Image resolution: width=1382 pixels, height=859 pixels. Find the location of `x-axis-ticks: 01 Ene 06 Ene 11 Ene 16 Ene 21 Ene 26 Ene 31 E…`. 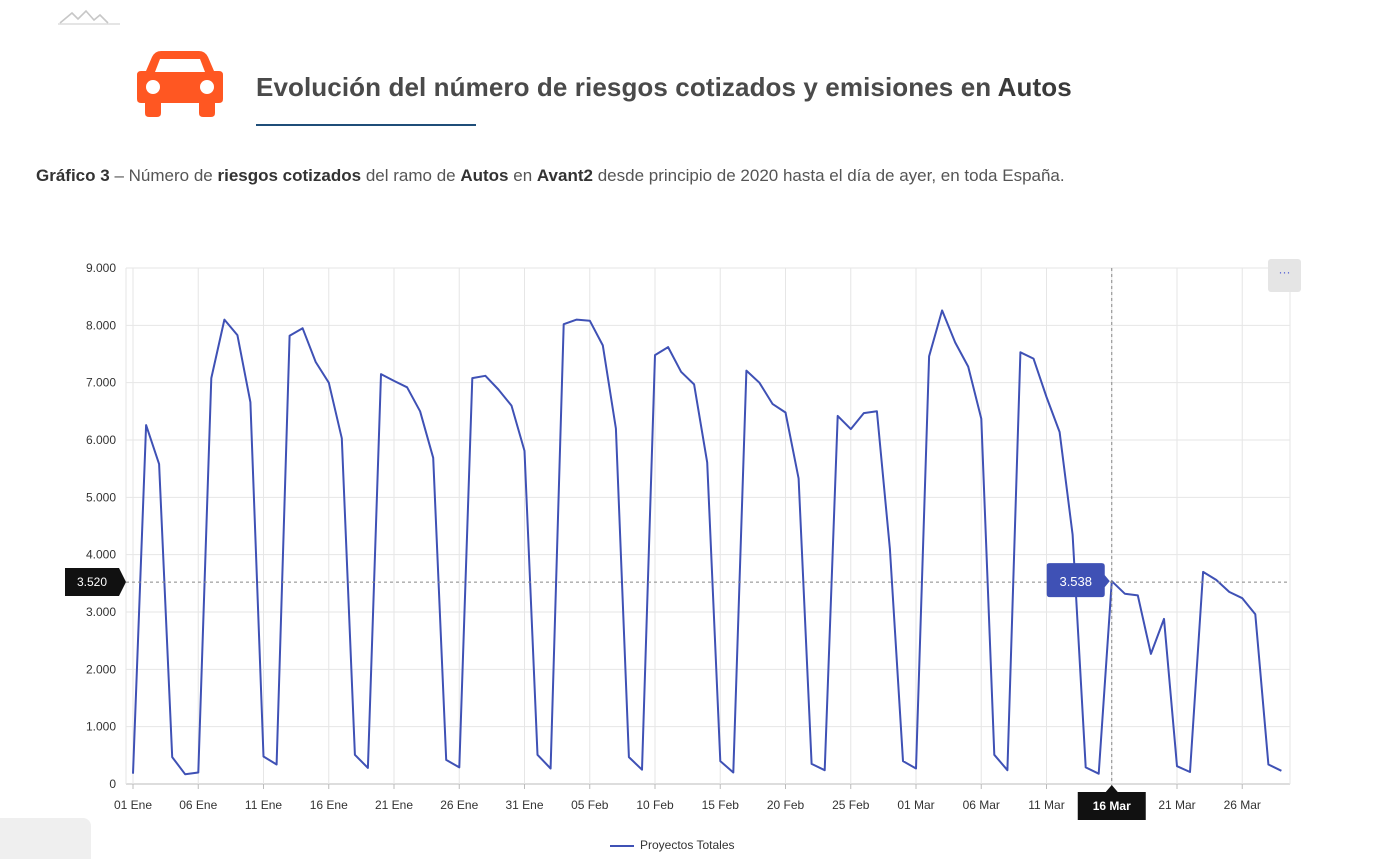

x-axis-ticks: 01 Ene 06 Ene 11 Ene 16 Ene 21 Ene 26 Ene 31 E… is located at coordinates (687, 805).